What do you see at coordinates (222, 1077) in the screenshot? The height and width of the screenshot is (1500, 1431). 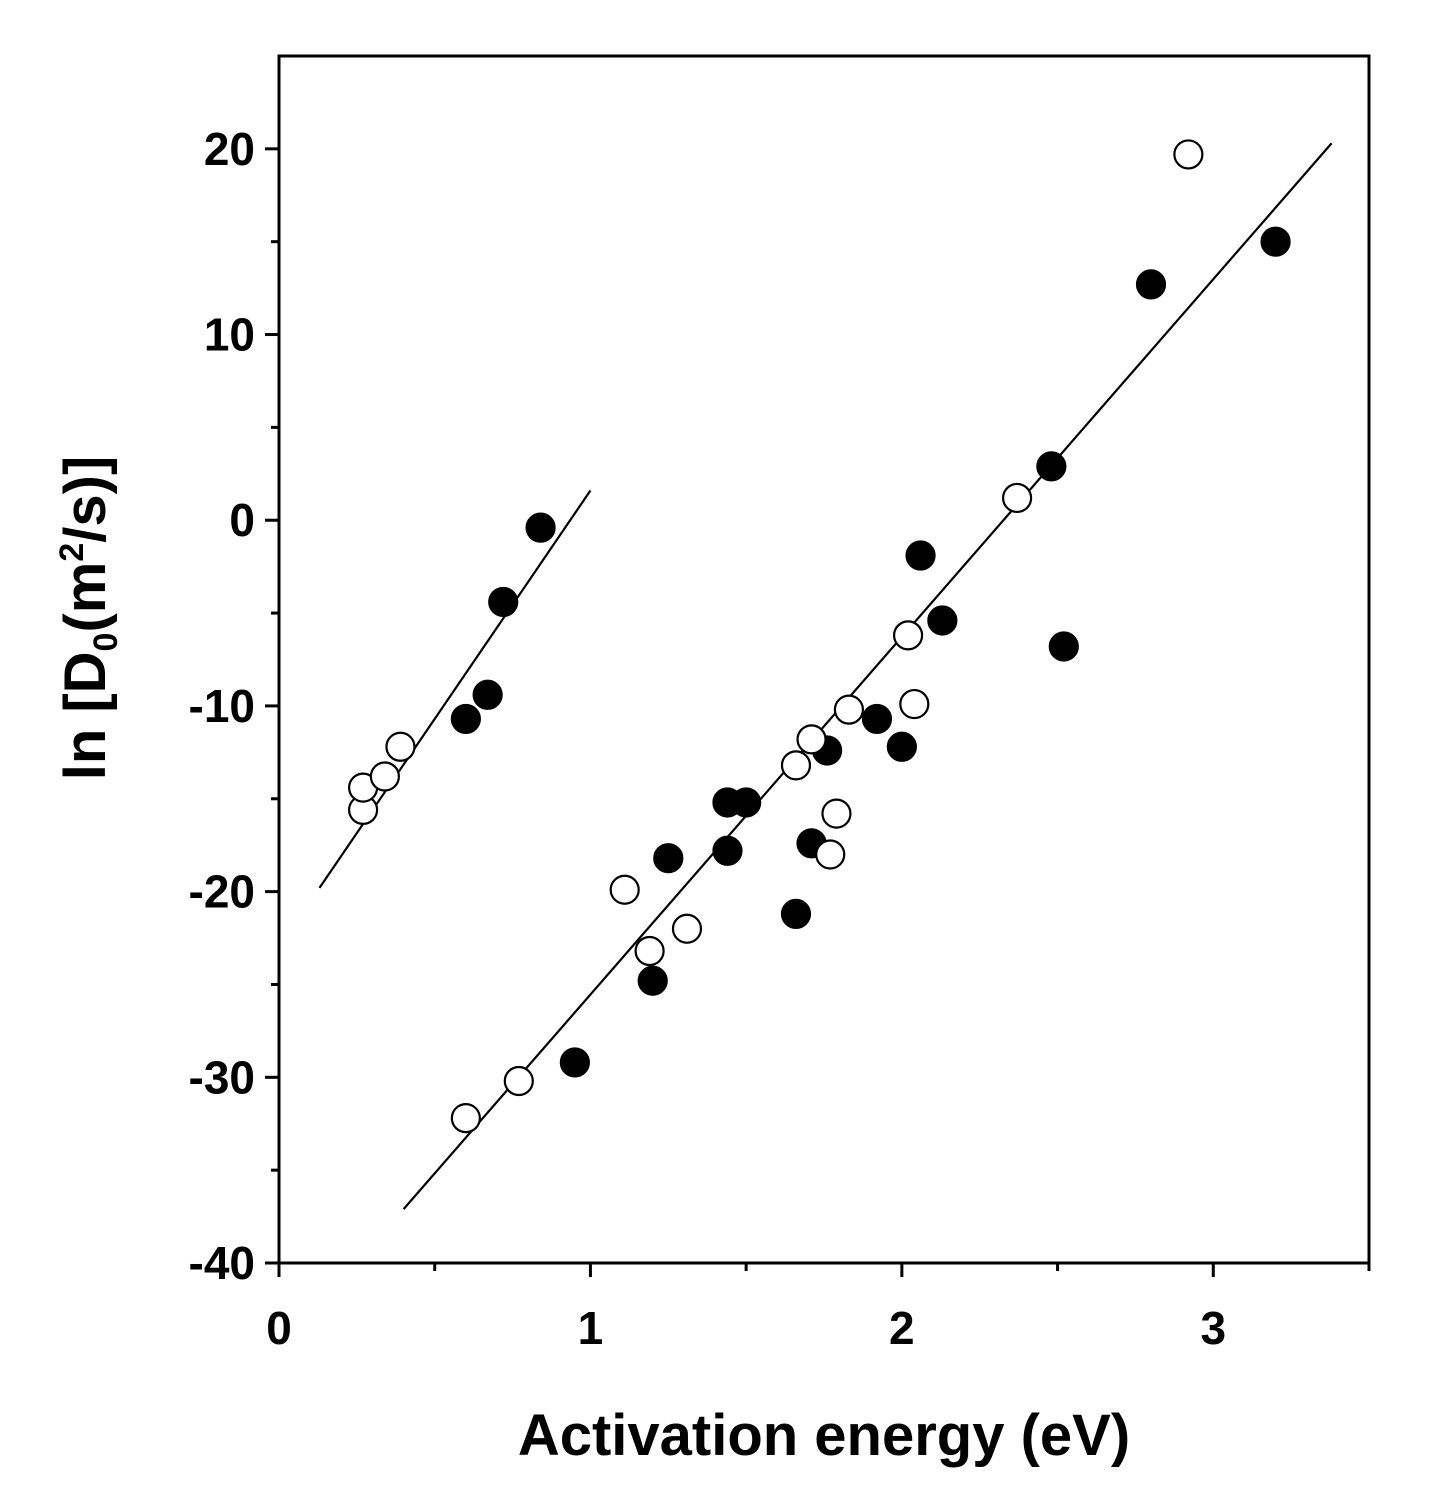 I see `y-tick-label: -30` at bounding box center [222, 1077].